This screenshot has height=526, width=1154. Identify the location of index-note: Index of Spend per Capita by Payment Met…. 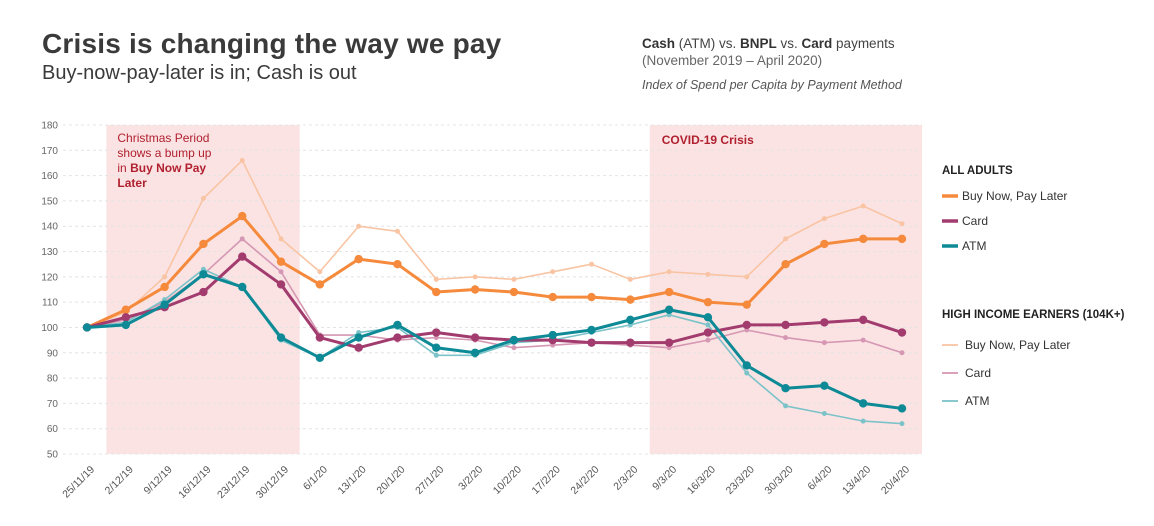
(772, 85).